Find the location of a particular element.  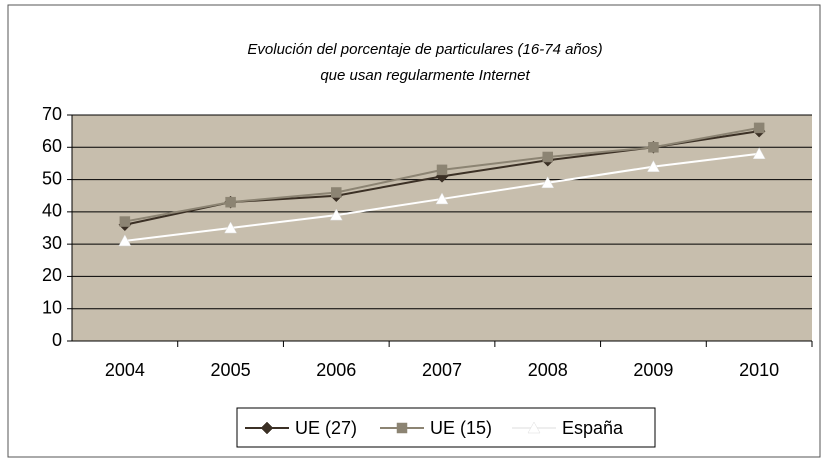

x-tick-label: 2006 is located at coordinates (336, 370).